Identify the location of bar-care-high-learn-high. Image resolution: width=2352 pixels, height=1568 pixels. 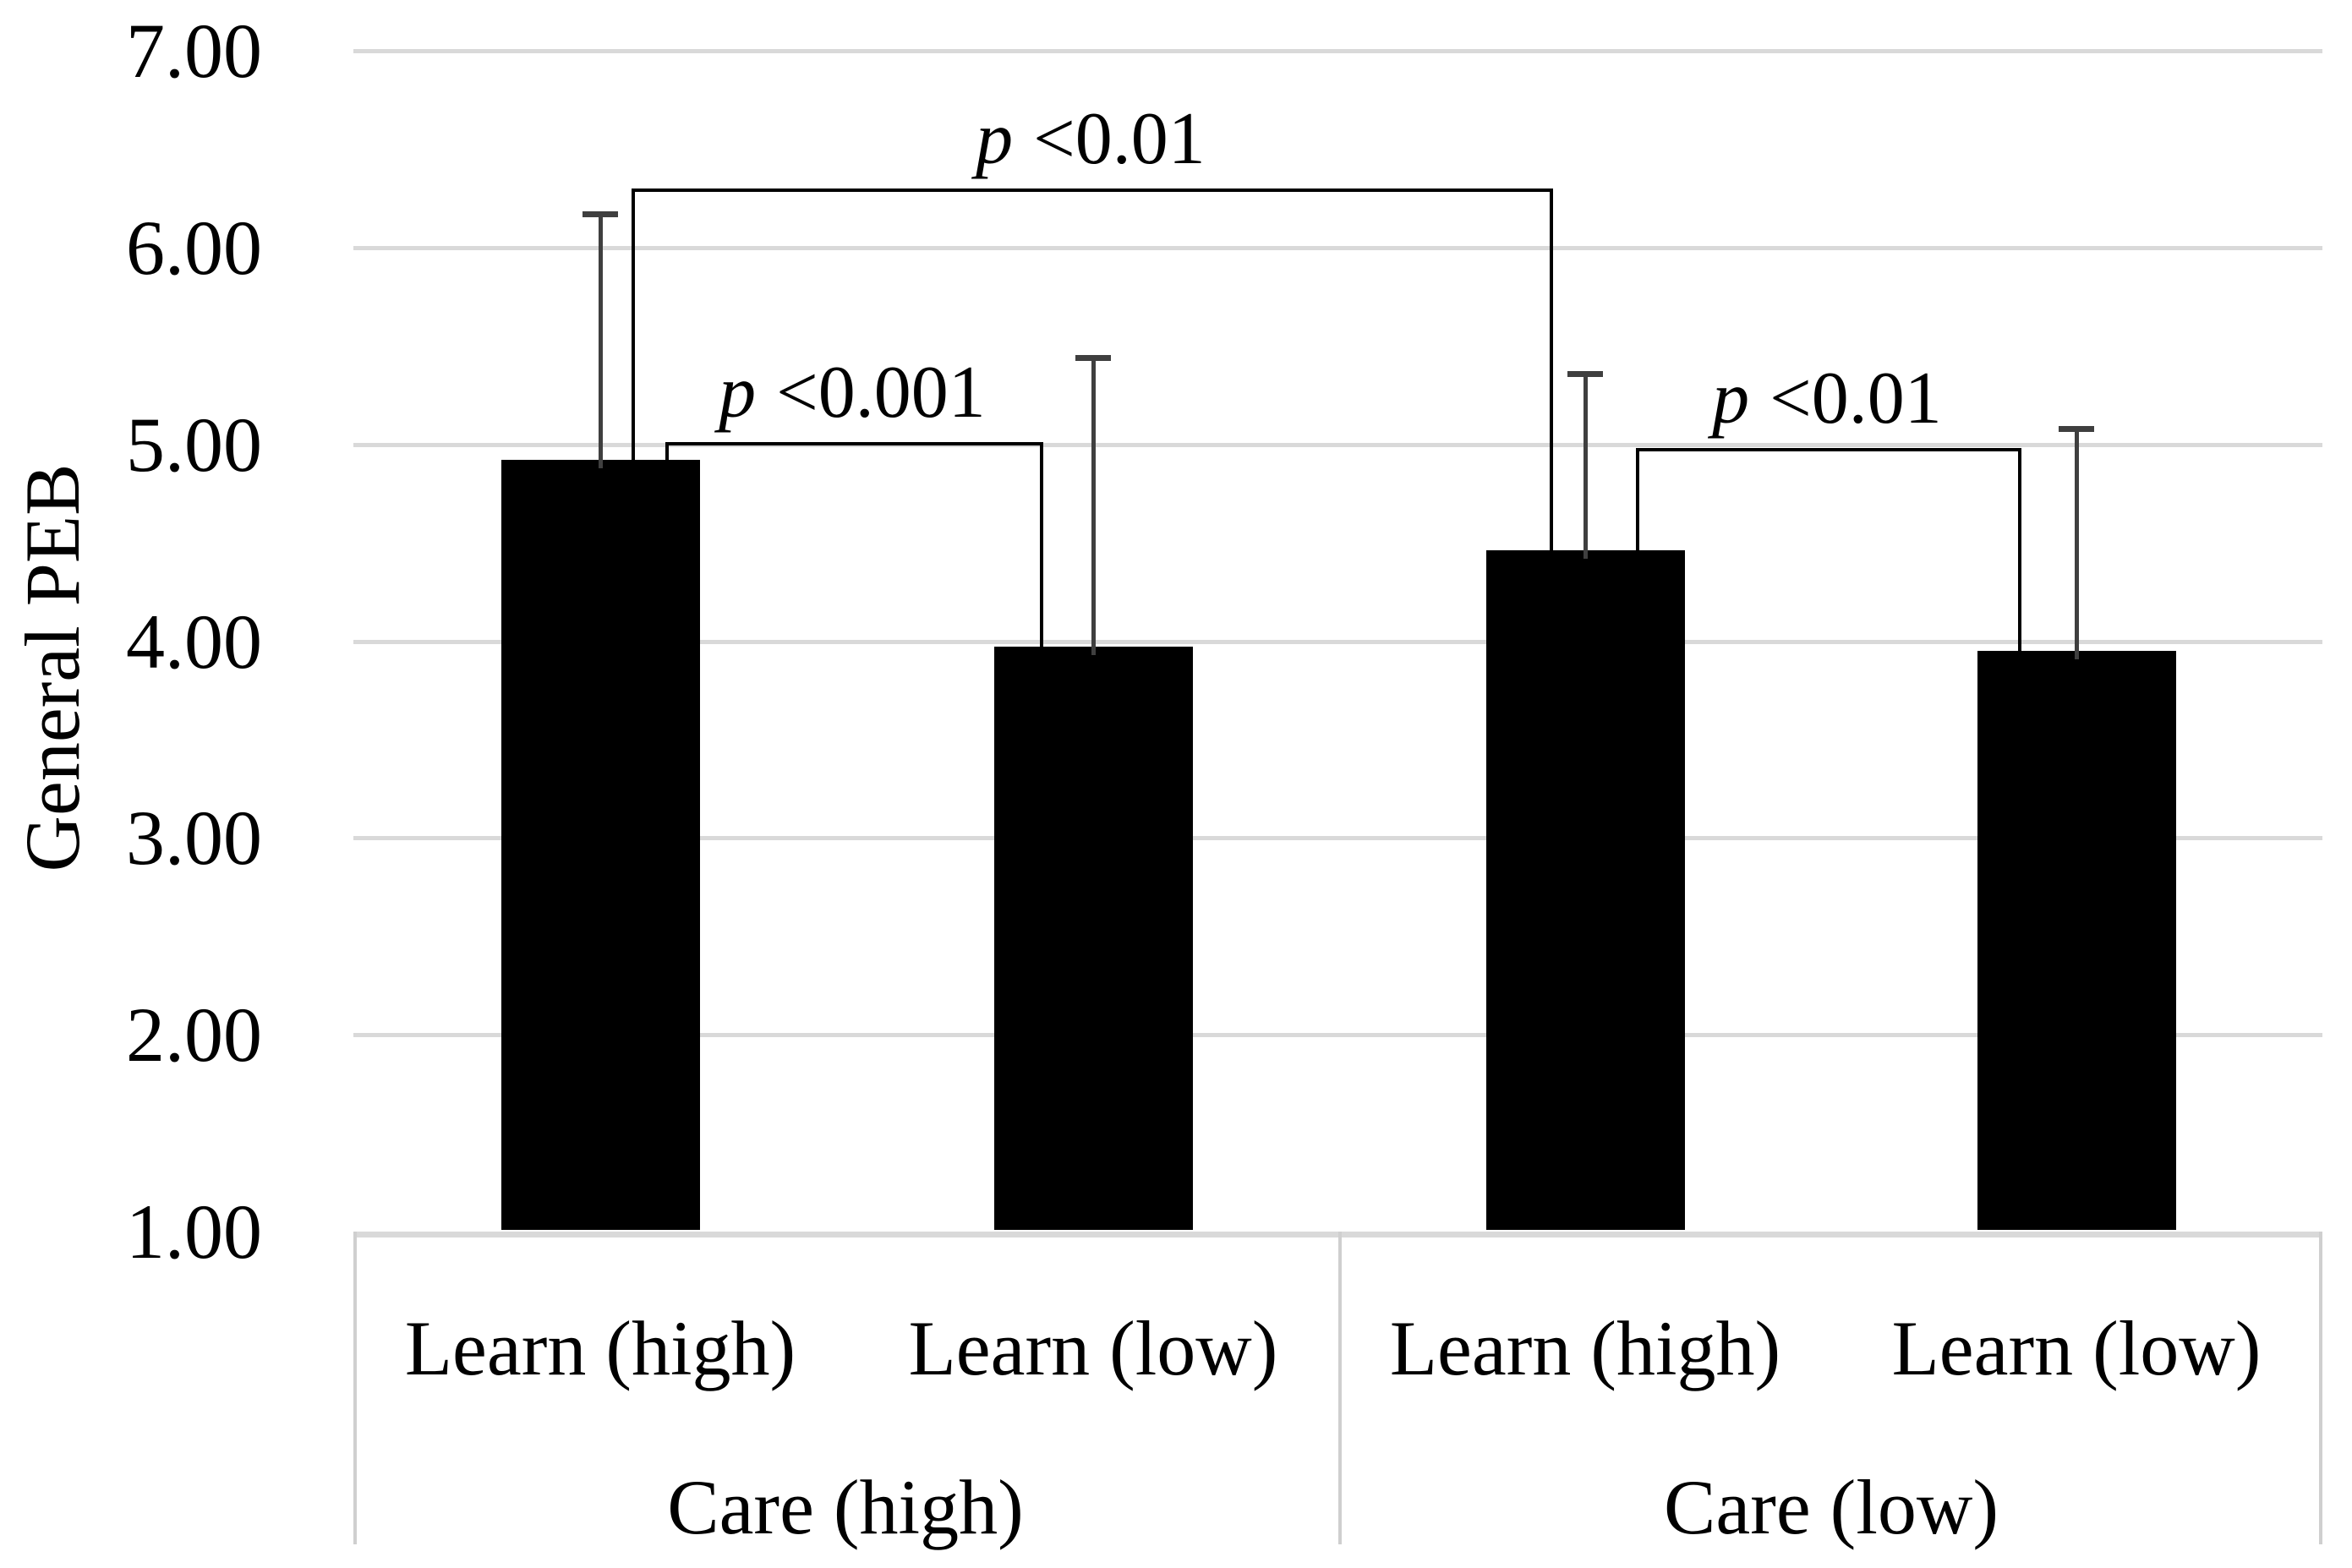
(600, 845).